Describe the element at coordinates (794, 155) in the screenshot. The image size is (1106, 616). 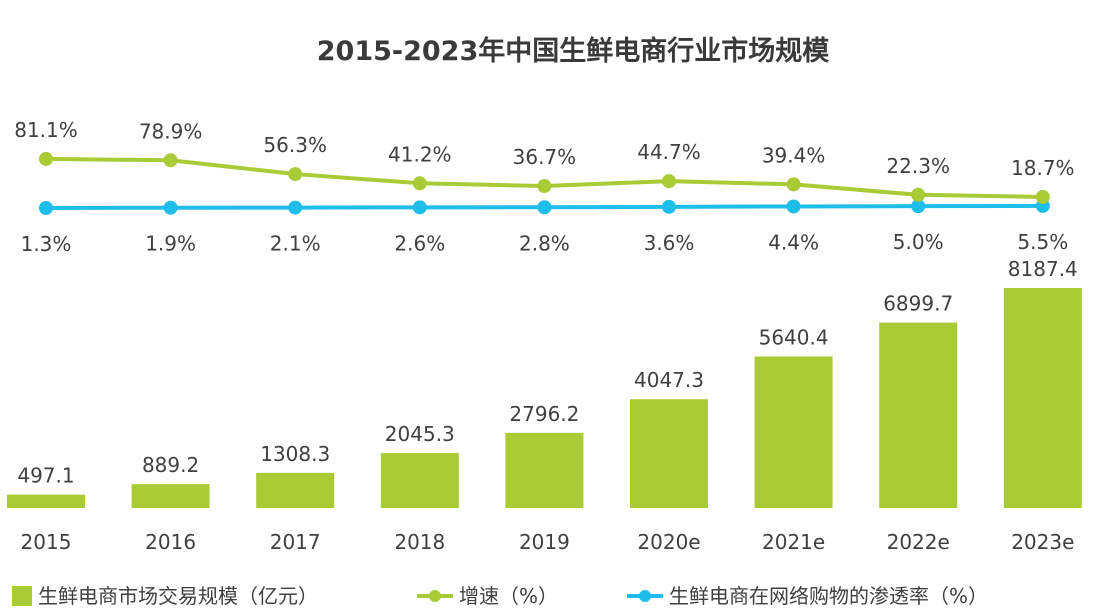
I see `point-value-label: 39.4%` at that location.